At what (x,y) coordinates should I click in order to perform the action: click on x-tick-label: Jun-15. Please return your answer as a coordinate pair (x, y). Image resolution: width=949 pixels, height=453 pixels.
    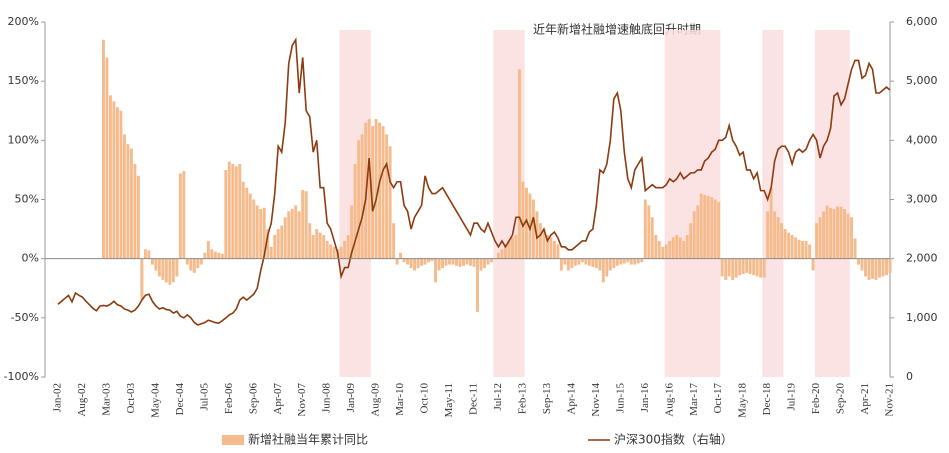
    Looking at the image, I should click on (620, 398).